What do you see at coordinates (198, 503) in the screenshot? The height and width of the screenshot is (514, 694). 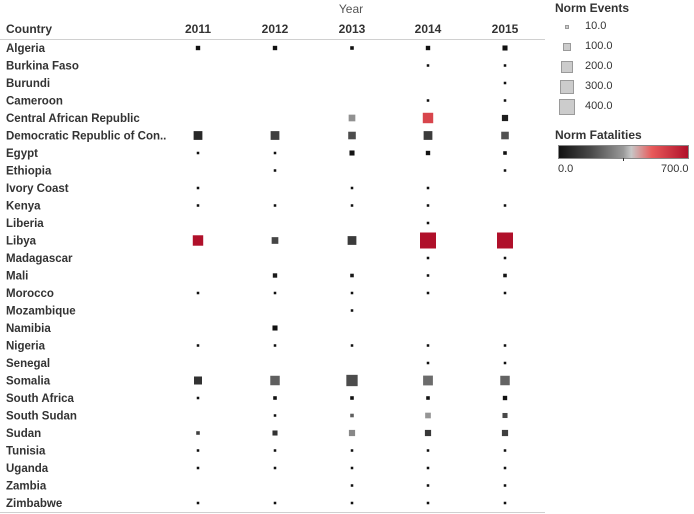 I see `mark-zimbabwe-2011` at bounding box center [198, 503].